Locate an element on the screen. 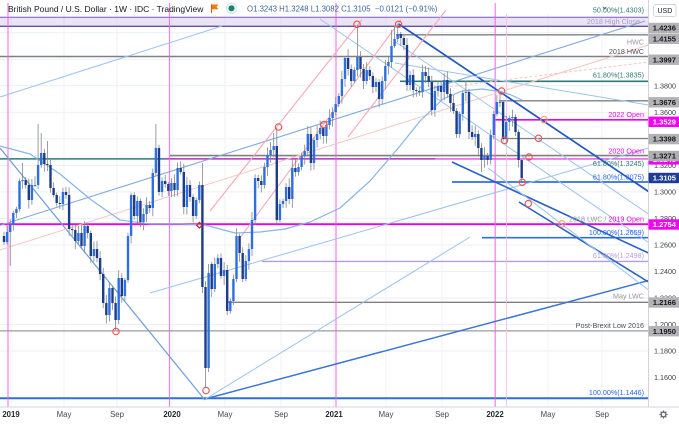  svg-text: Post-Brexit Low 2016 is located at coordinates (610, 325).